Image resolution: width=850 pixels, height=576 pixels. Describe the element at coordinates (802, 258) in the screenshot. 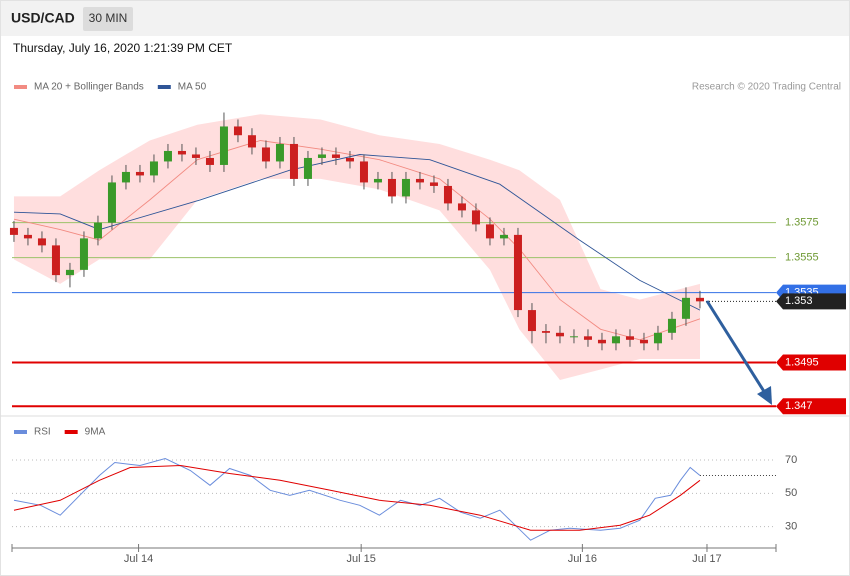

I see `level-label: 1.3555` at that location.